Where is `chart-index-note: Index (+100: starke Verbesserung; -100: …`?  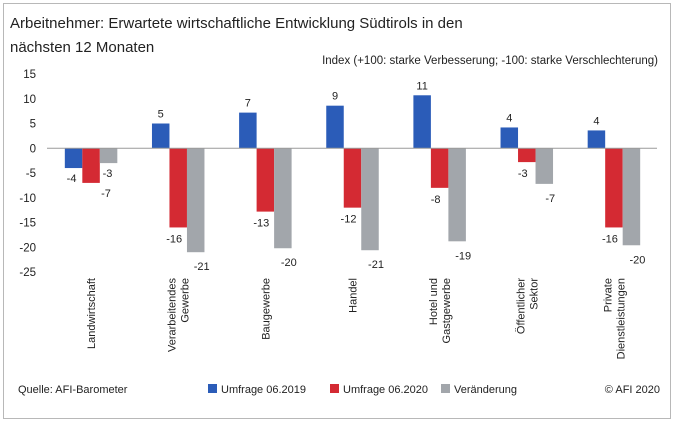
chart-index-note: Index (+100: starke Verbesserung; -100: … is located at coordinates (490, 61).